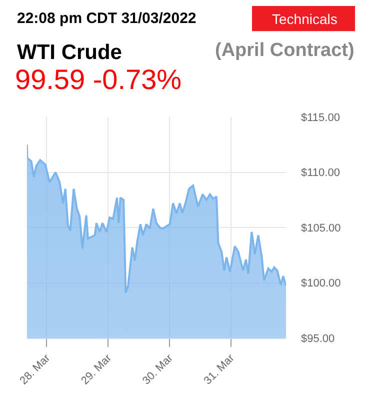  What do you see at coordinates (284, 50) in the screenshot?
I see `chart-subtitle: (April Contract)` at bounding box center [284, 50].